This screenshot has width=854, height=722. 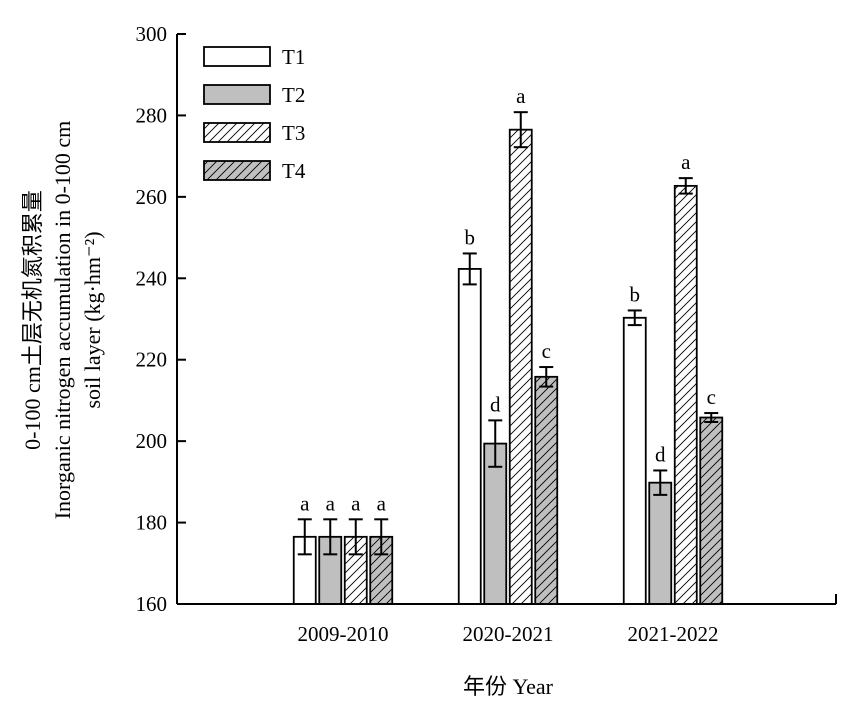 What do you see at coordinates (152, 34) in the screenshot?
I see `y-tick-label: 300` at bounding box center [152, 34].